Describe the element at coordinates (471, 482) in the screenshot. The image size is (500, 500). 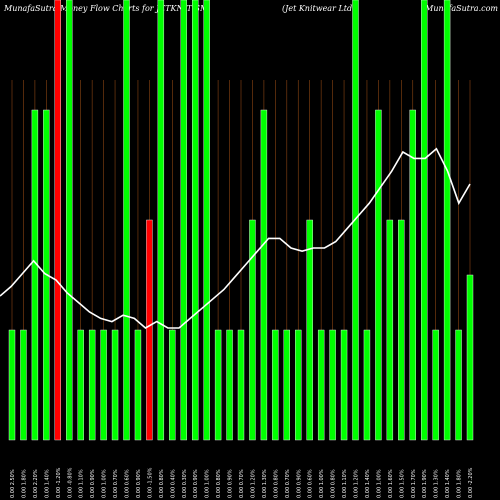
I see `x-tick-label: 0.00 -2.20%` at that location.